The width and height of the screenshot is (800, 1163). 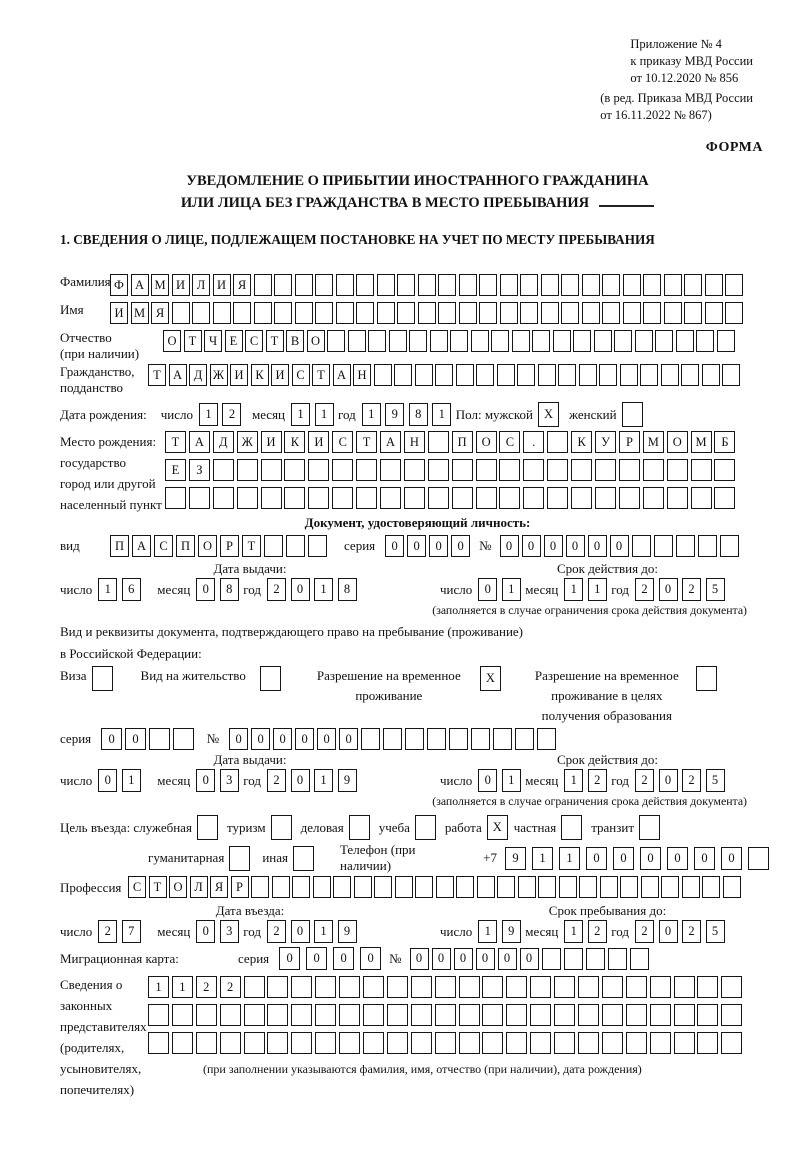 What do you see at coordinates (572, 827) in the screenshot?
I see `purpose-private-checkbox` at bounding box center [572, 827].